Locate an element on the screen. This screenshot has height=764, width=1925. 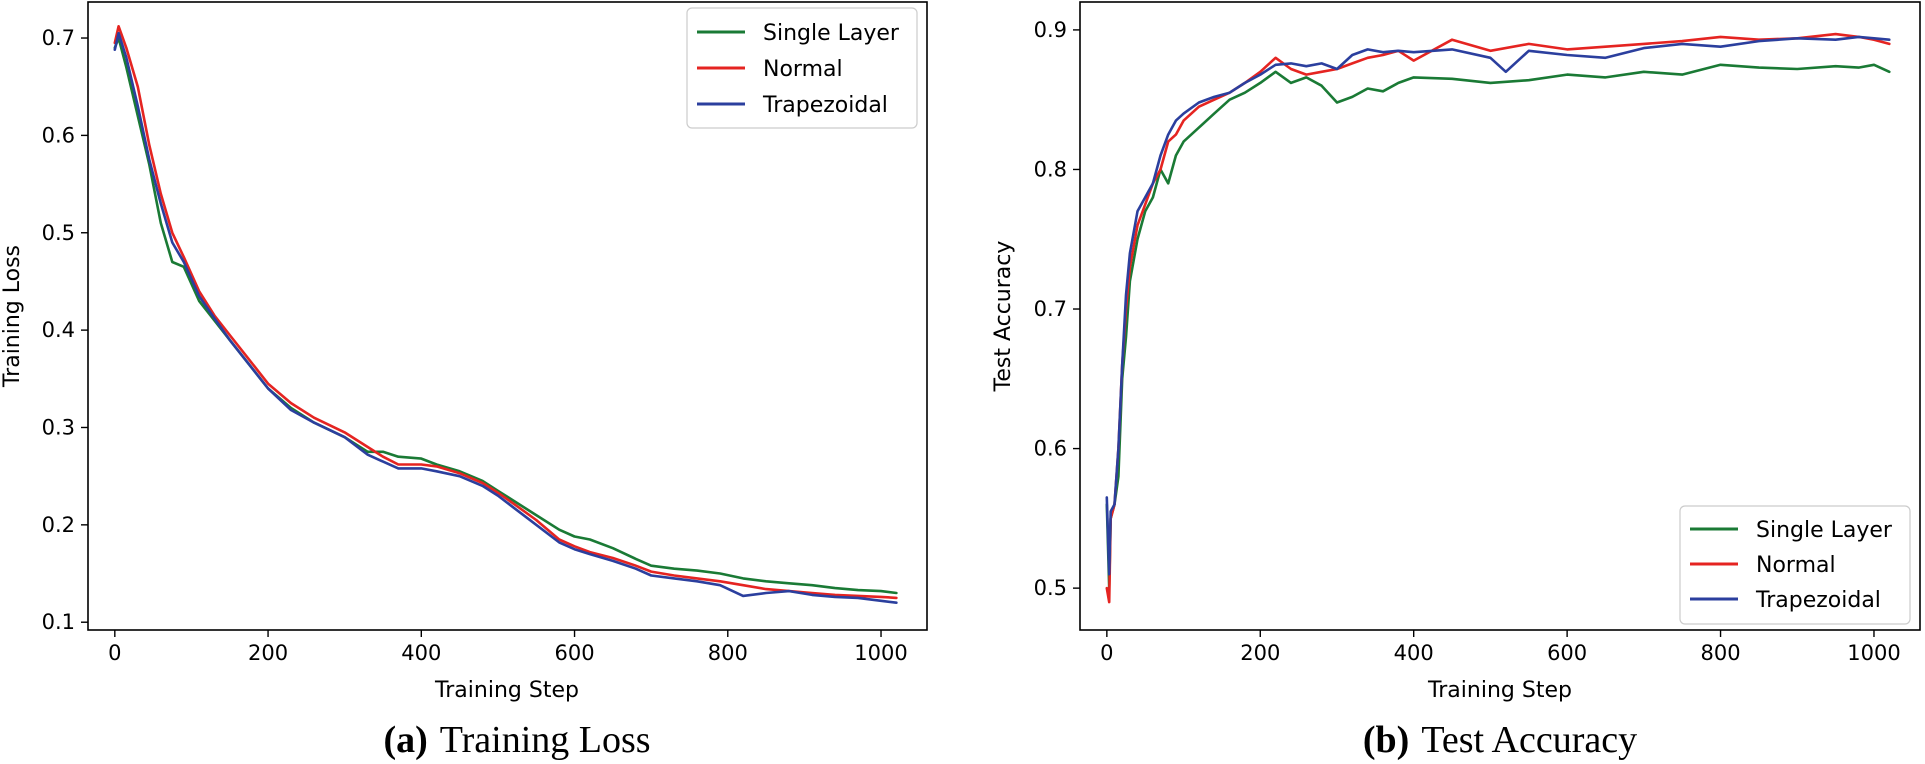
test-accuracy-x-tick-label: 200 is located at coordinates (1260, 653).